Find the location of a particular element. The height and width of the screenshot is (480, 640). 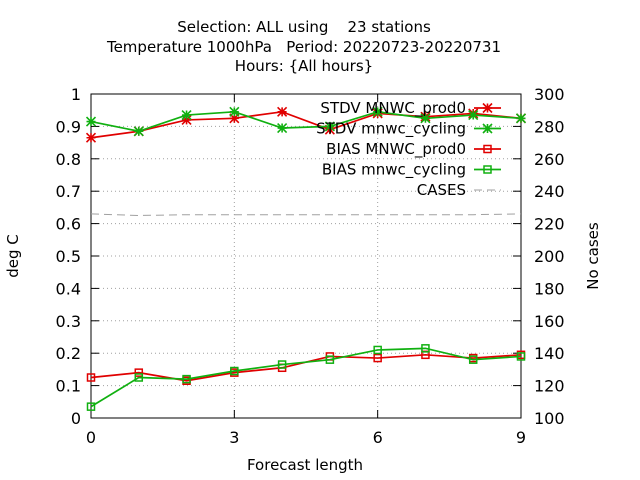

x-tick-label: 9 is located at coordinates (521, 437).